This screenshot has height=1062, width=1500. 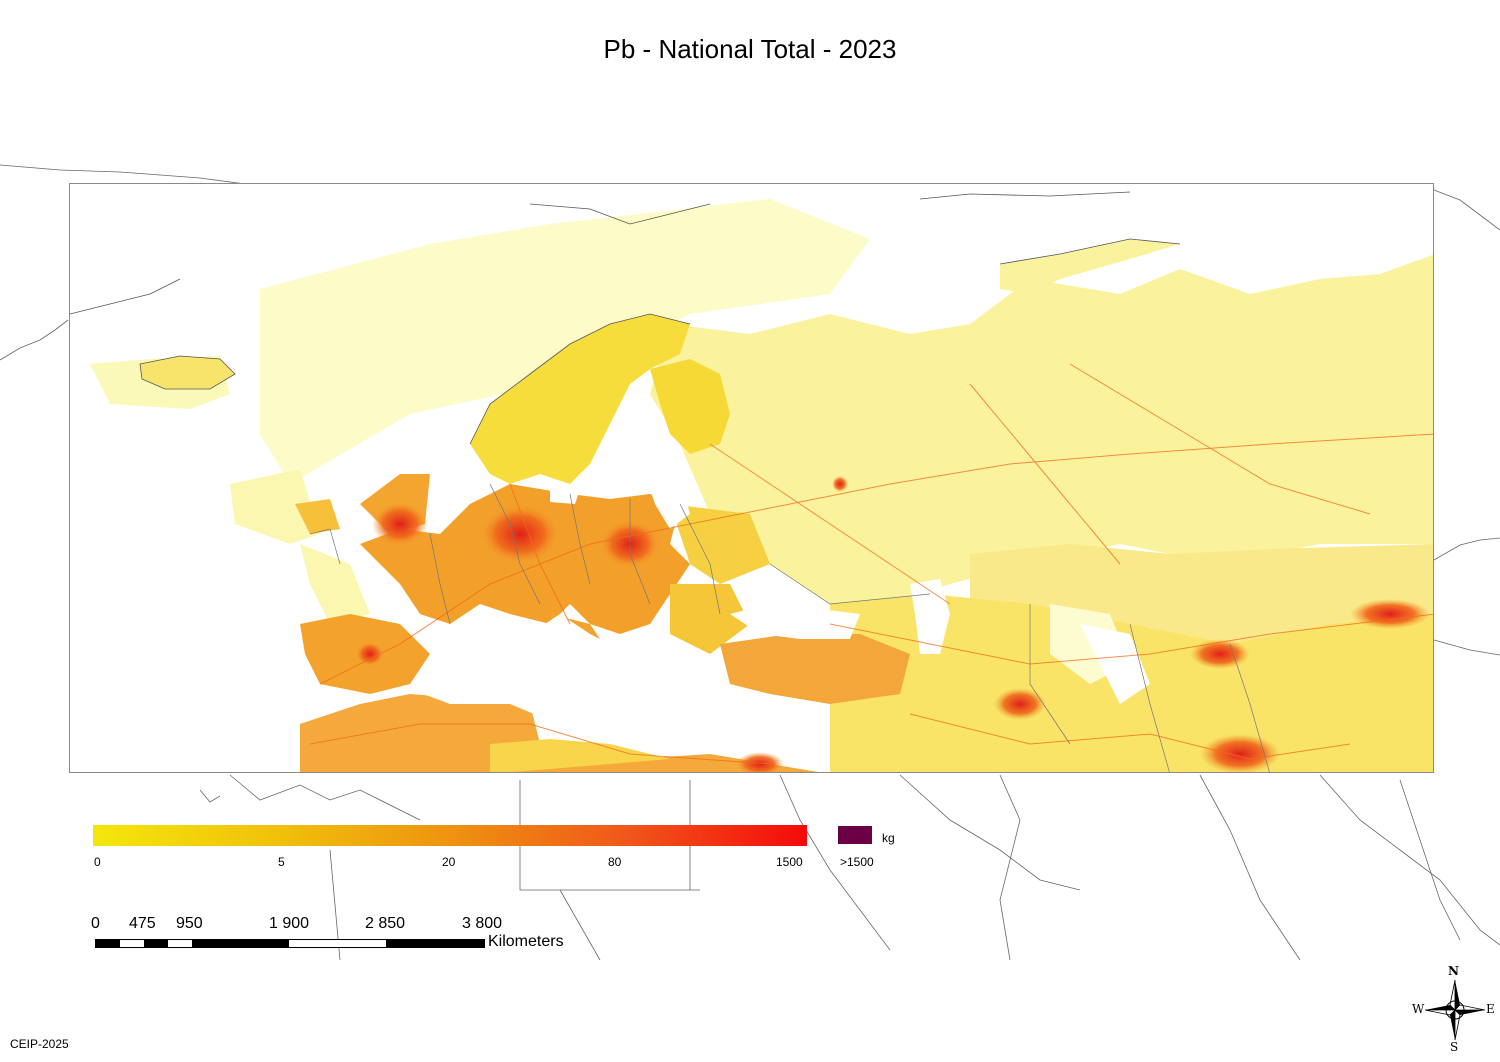 What do you see at coordinates (750, 49) in the screenshot?
I see `map-title: Pb - National Total - 2023` at bounding box center [750, 49].